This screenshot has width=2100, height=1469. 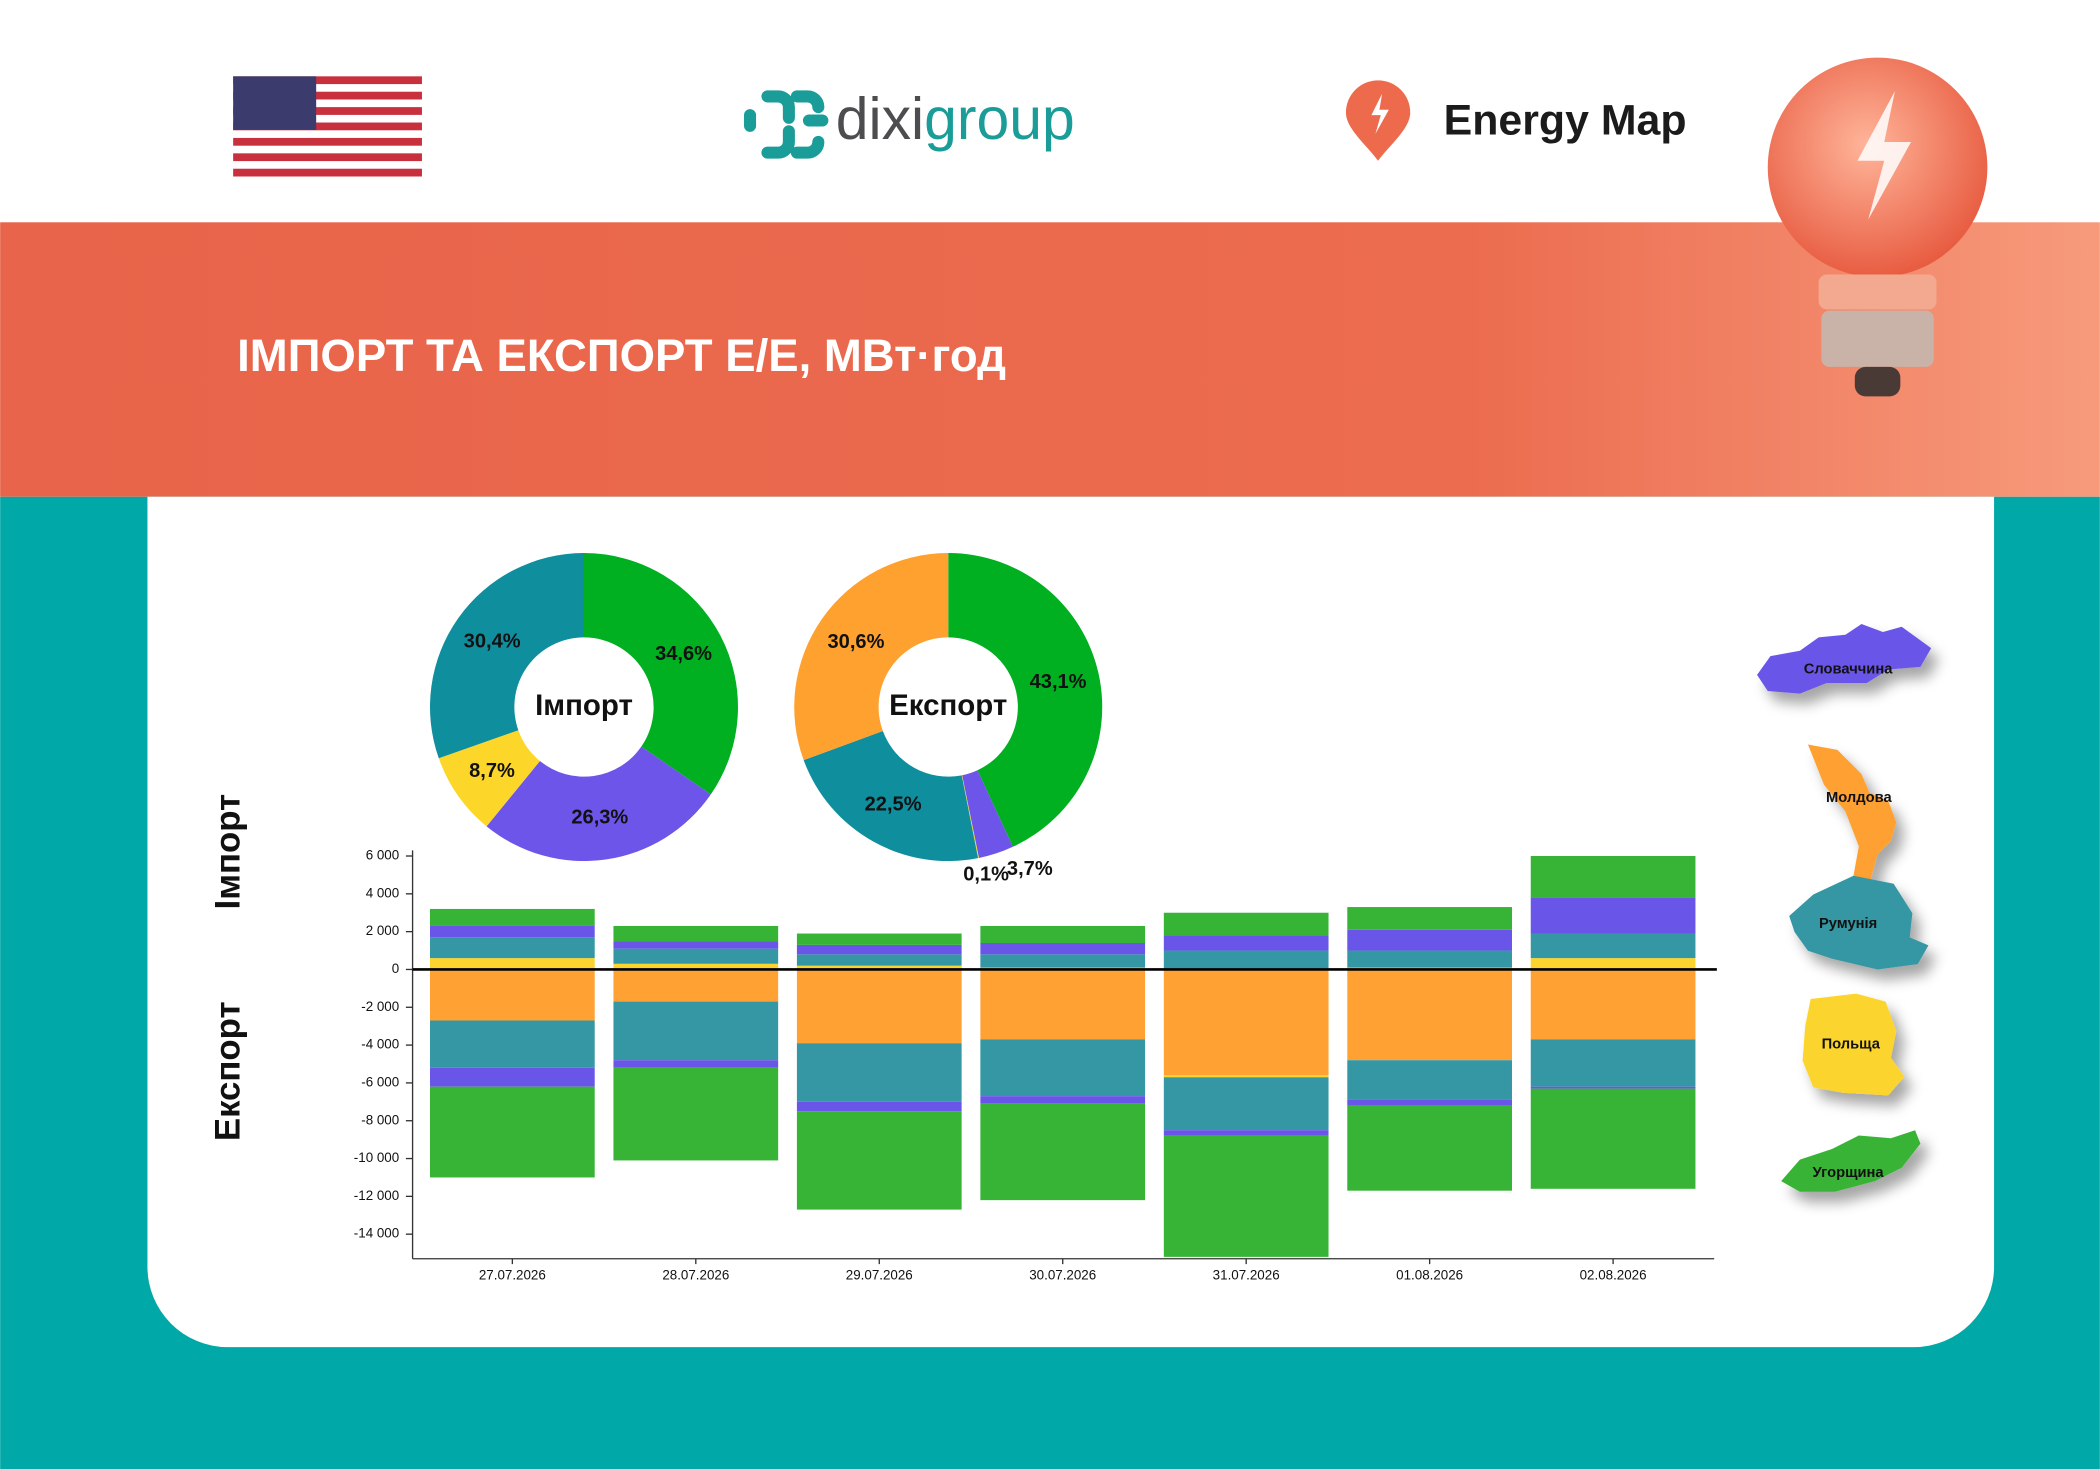 I want to click on y-tick-label: -6 000, so click(x=380, y=1081).